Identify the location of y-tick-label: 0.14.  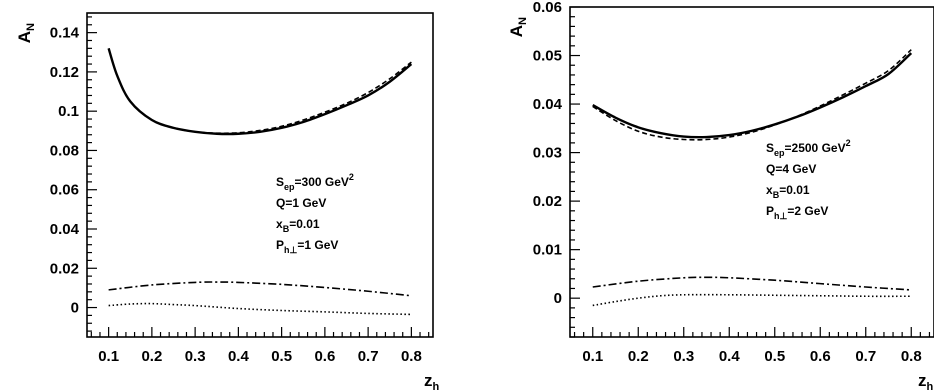
(65, 33).